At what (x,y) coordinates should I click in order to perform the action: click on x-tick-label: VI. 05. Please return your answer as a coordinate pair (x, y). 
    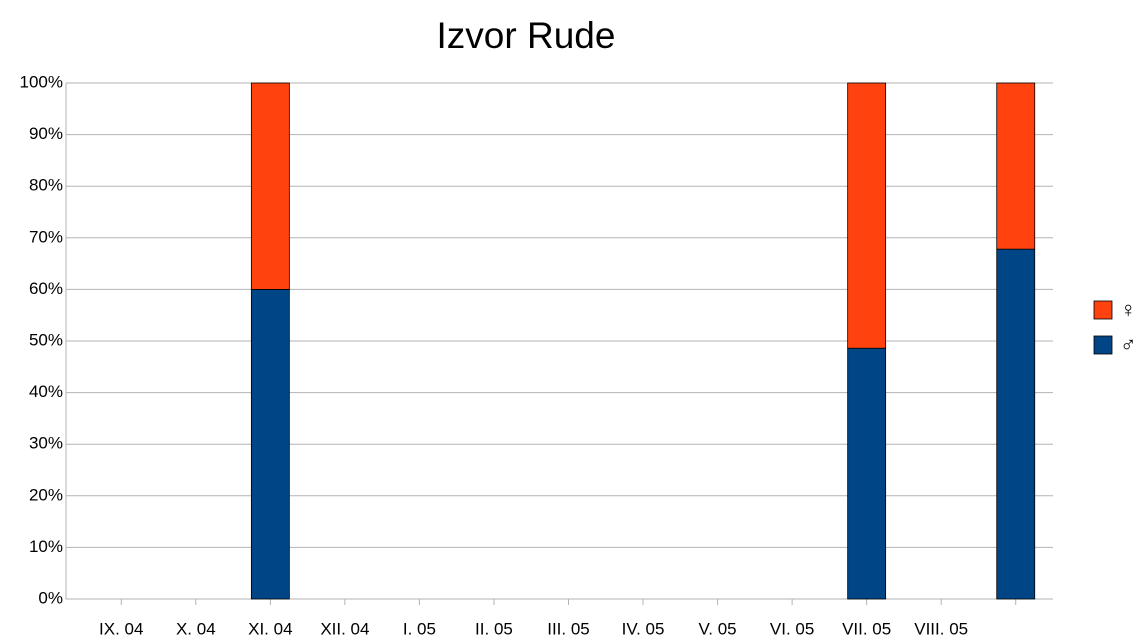
    Looking at the image, I should click on (792, 628).